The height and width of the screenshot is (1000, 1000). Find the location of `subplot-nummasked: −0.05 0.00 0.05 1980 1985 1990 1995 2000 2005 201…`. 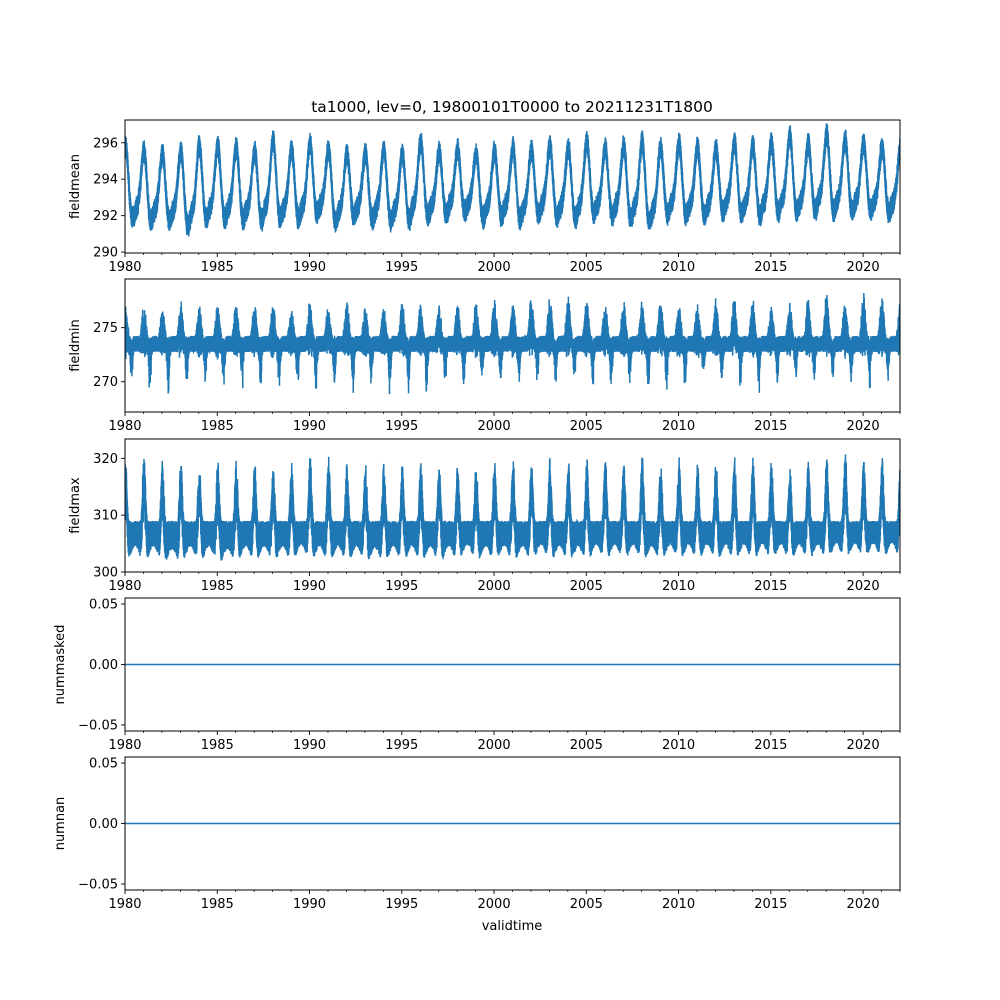

subplot-nummasked: −0.05 0.00 0.05 1980 1985 1990 1995 2000 2005 201… is located at coordinates (477, 675).